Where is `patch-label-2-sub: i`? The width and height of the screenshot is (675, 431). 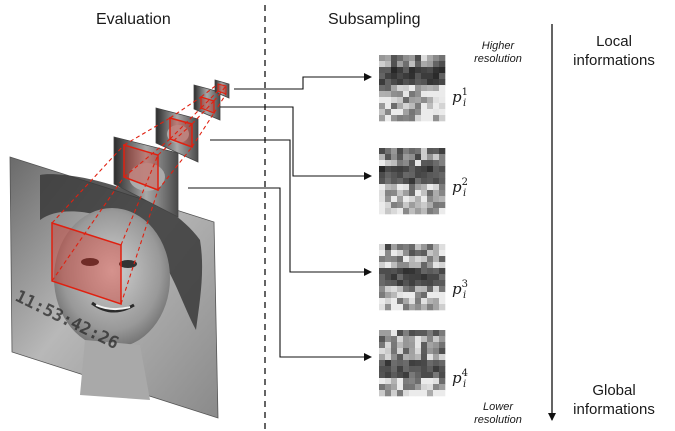
patch-label-2-sub: i is located at coordinates (464, 193).